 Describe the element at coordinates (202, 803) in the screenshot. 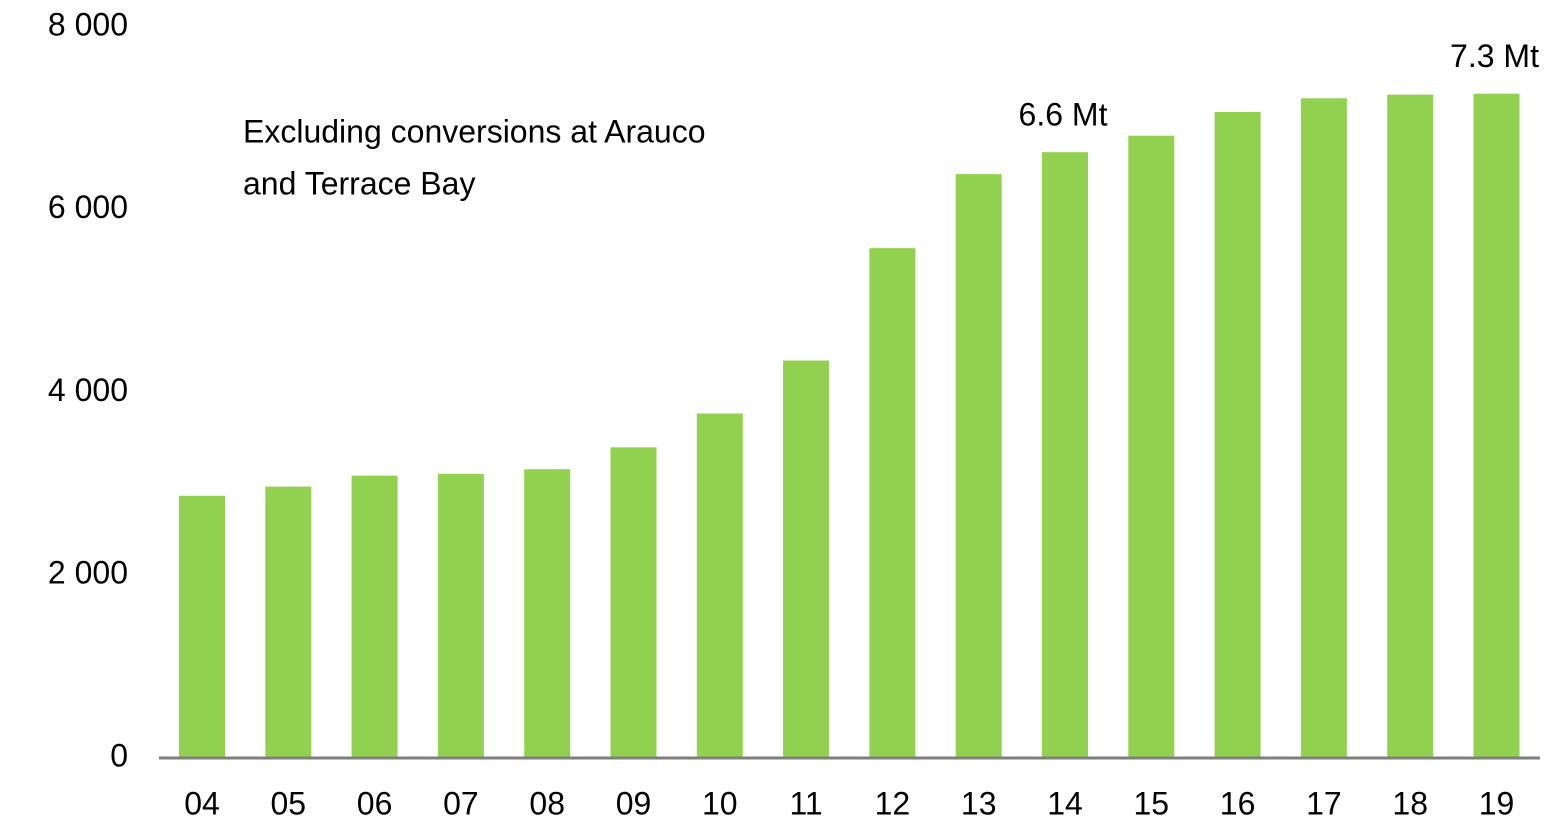

I see `x-tick-label: 04` at that location.